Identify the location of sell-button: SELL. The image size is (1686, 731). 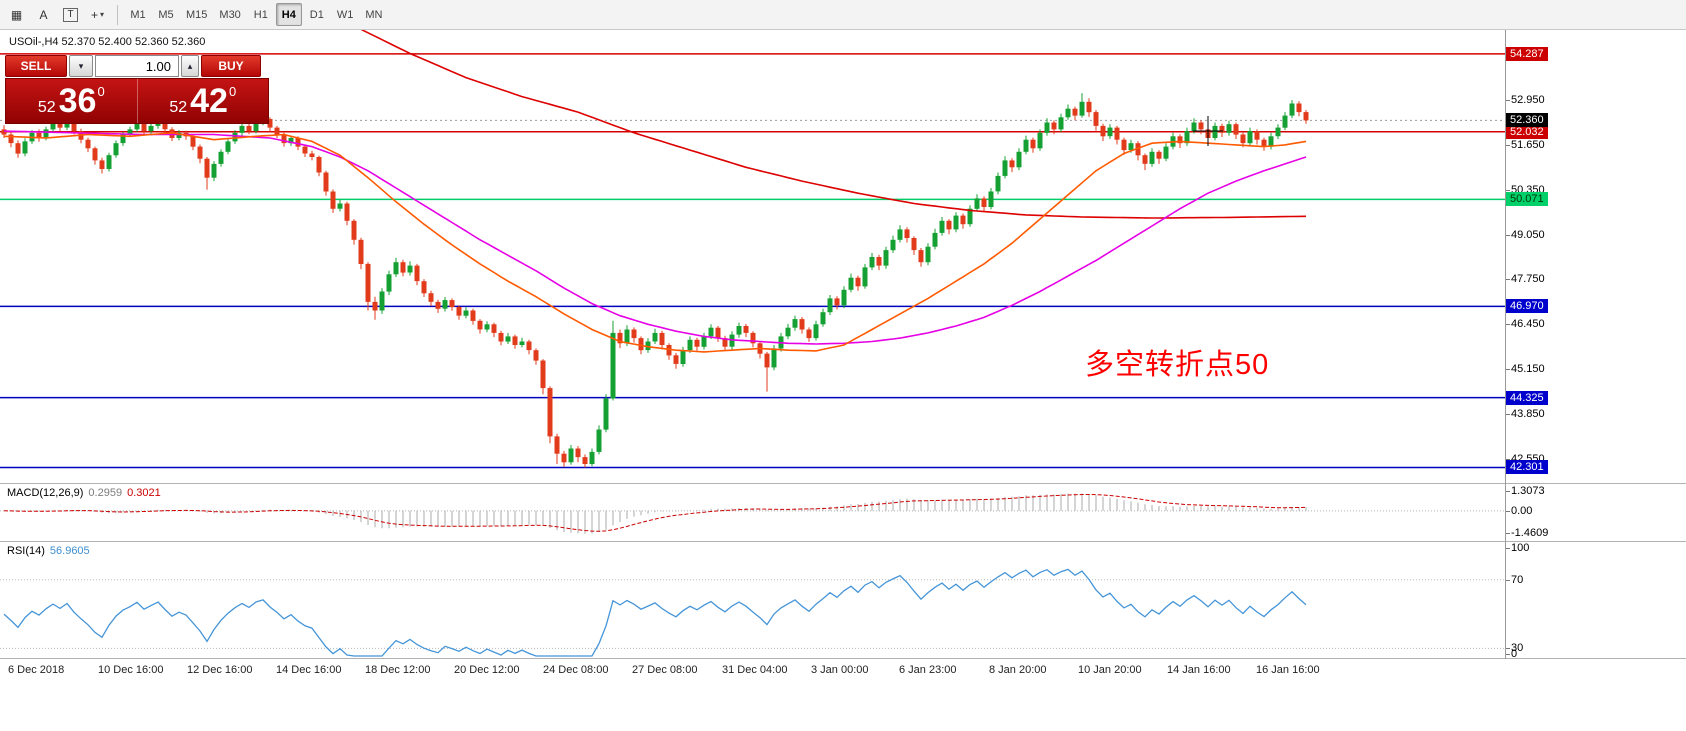
(36, 66).